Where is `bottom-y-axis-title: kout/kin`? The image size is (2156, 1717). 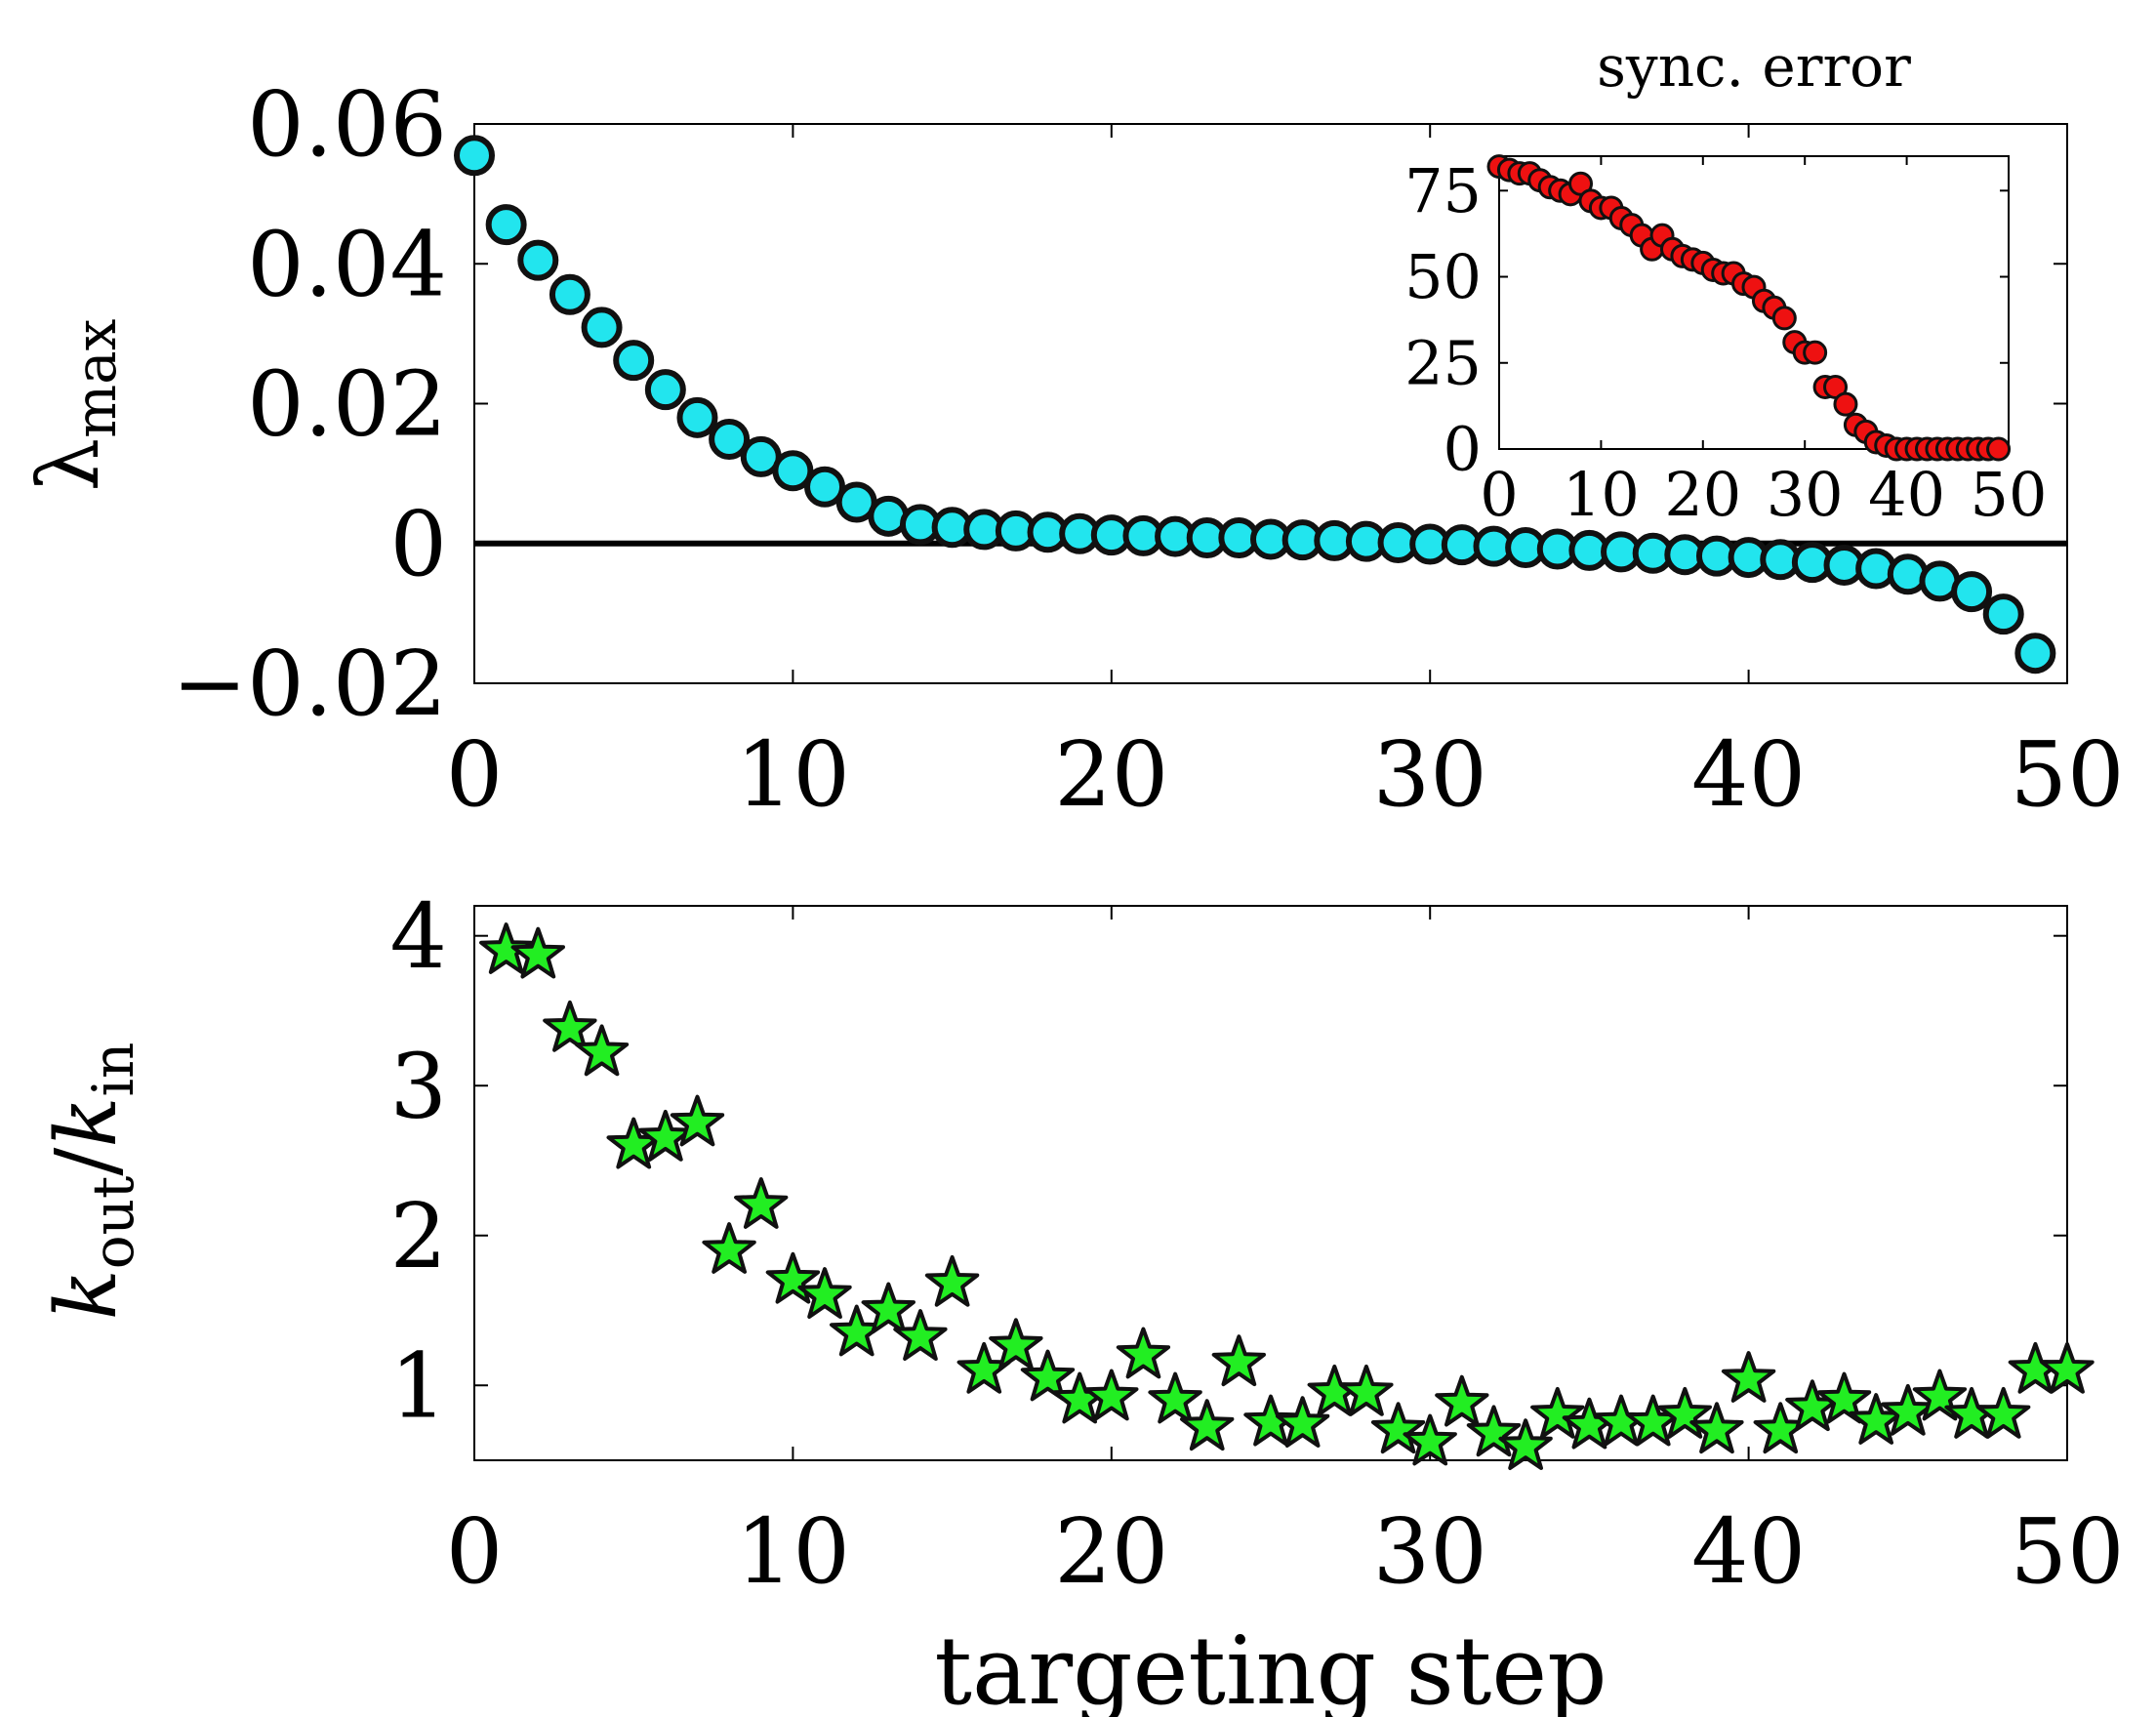
bottom-y-axis-title: kout/kin is located at coordinates (92, 1181).